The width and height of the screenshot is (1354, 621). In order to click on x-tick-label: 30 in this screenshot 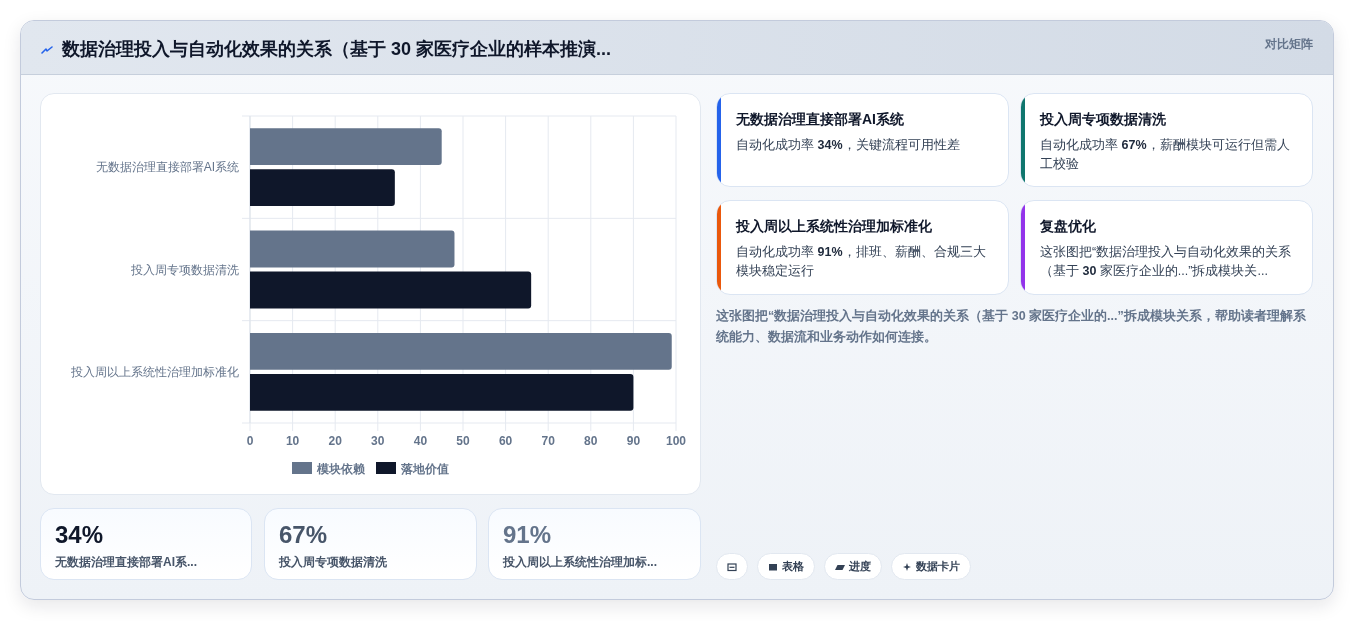, I will do `click(378, 441)`.